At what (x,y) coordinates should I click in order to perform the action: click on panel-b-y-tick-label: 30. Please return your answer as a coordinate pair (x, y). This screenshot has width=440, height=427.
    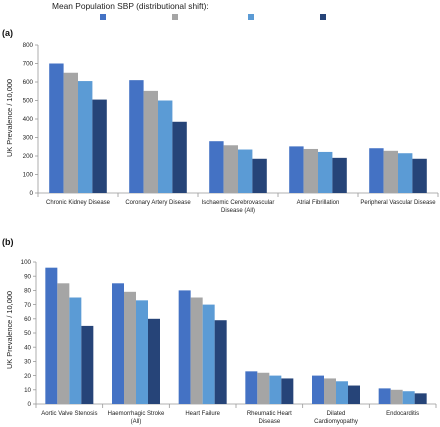
    Looking at the image, I should click on (27, 362).